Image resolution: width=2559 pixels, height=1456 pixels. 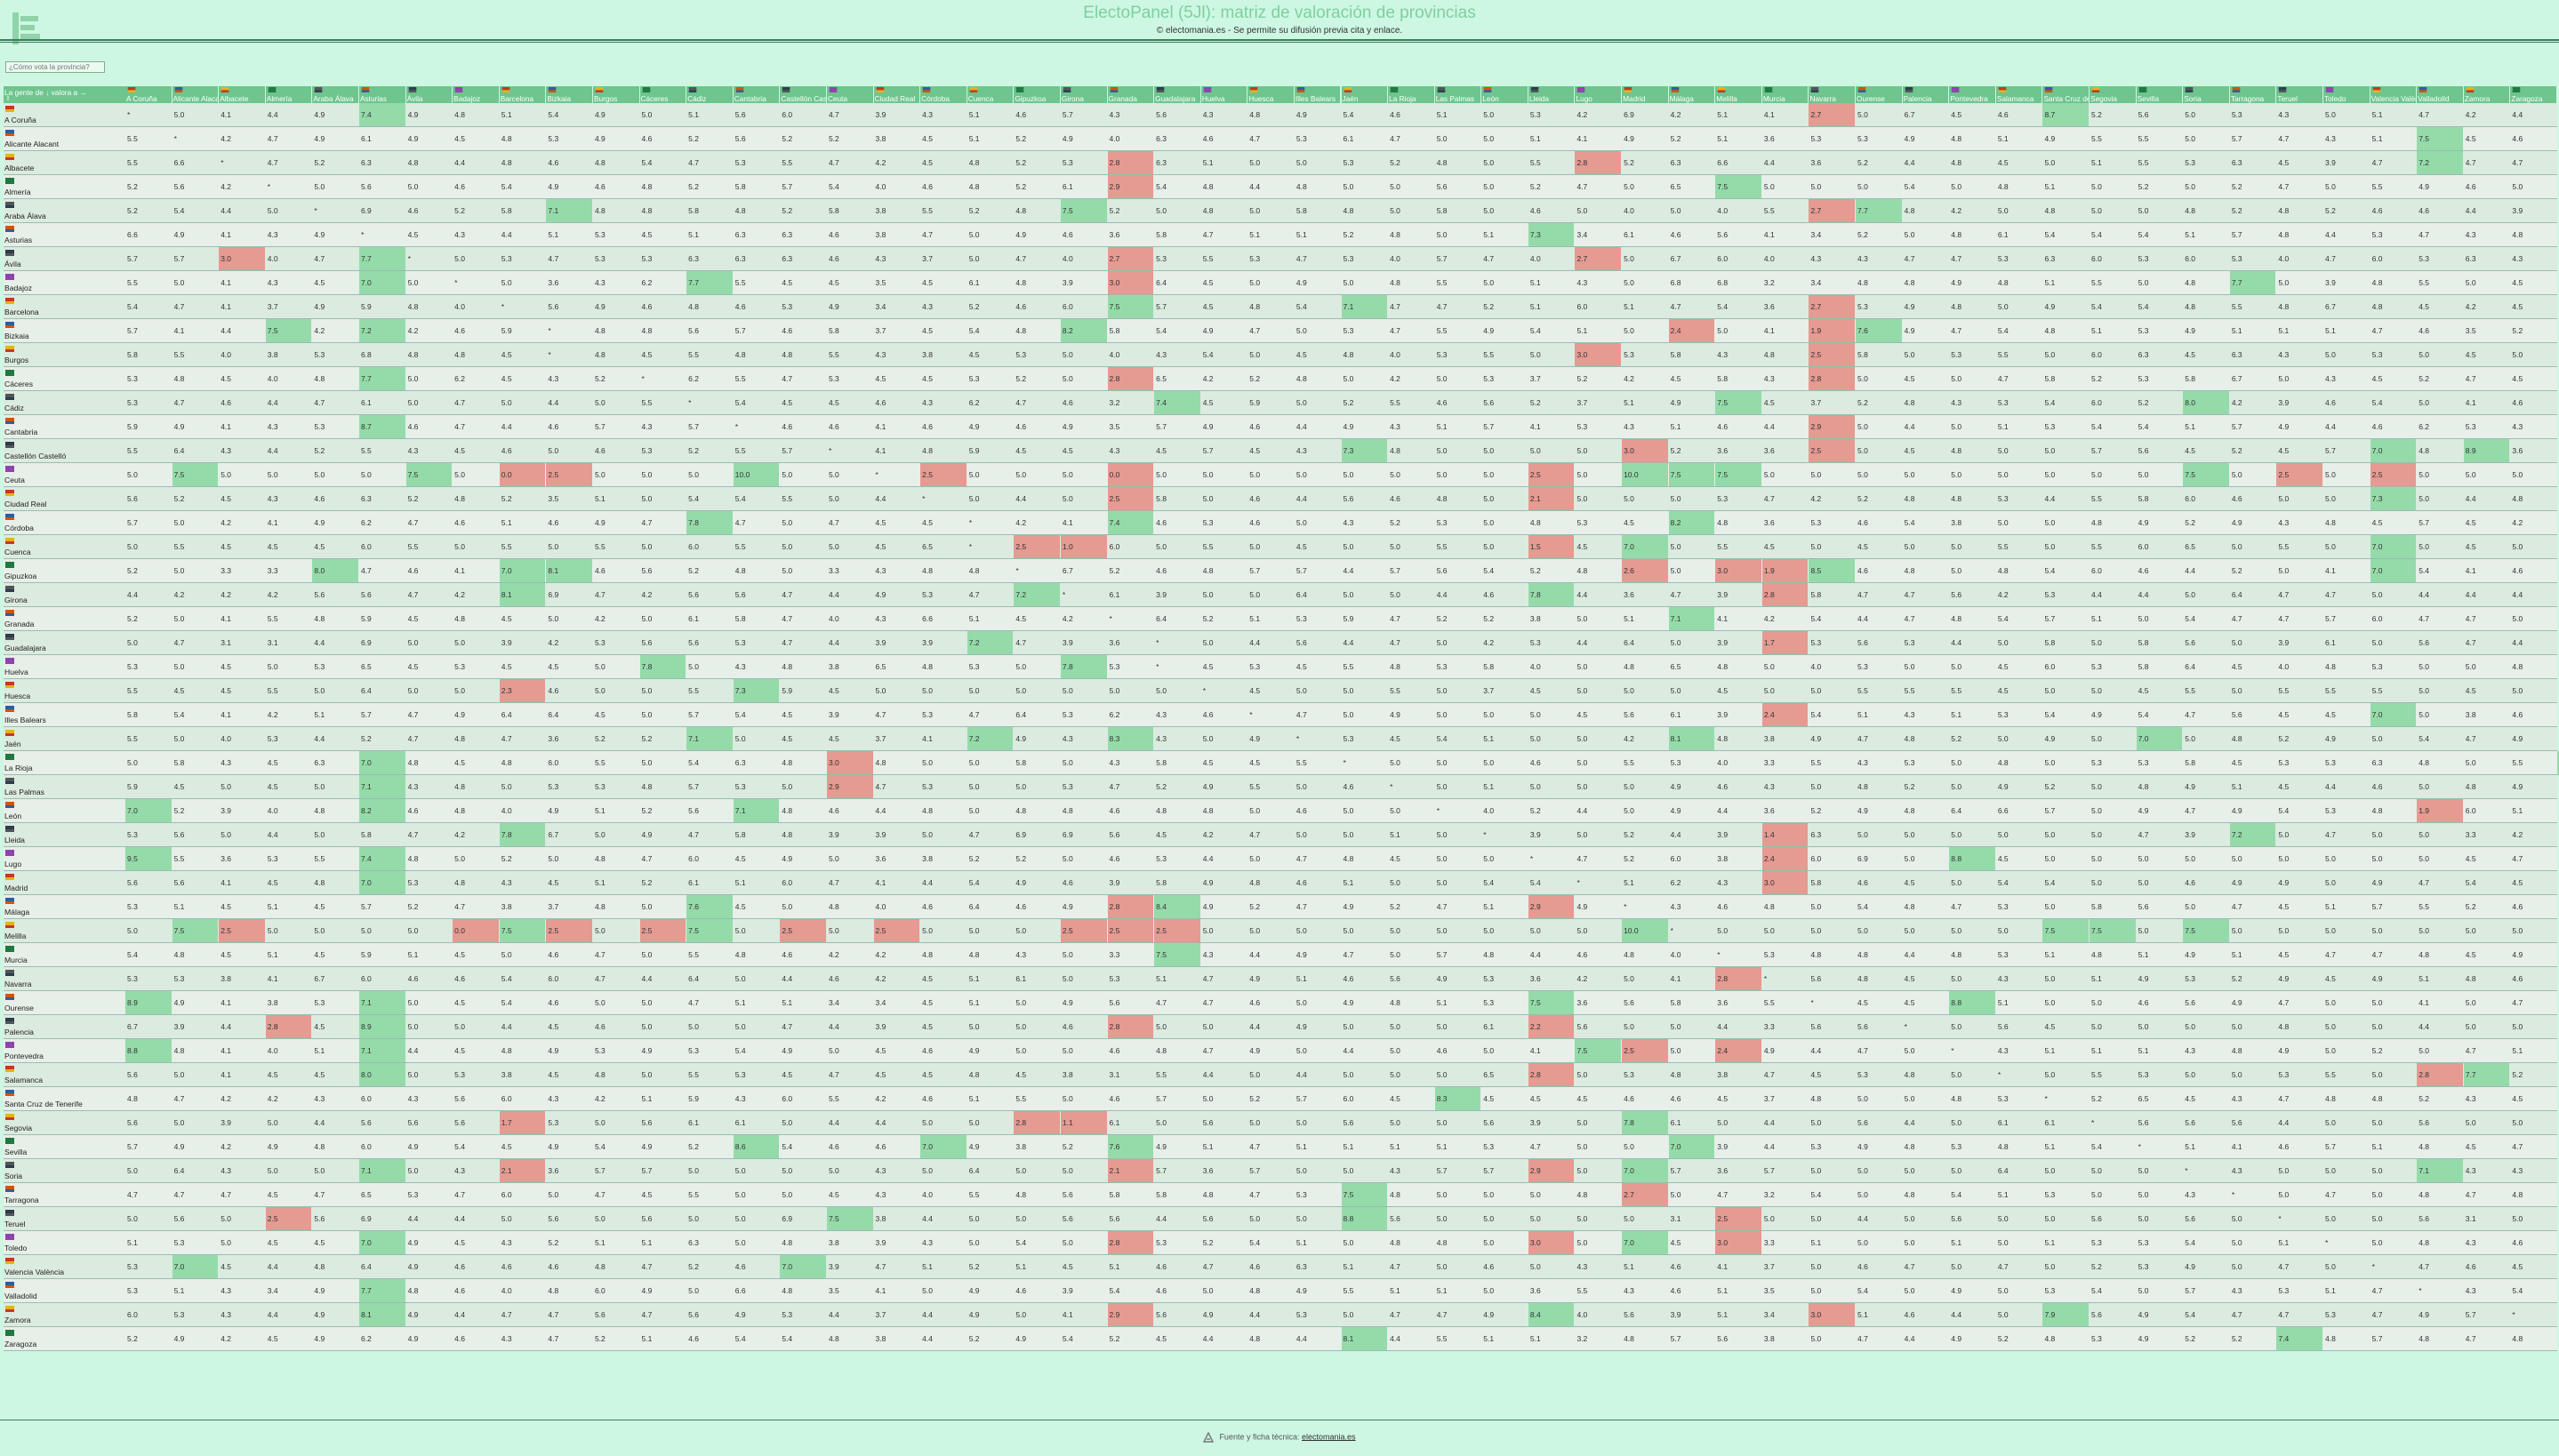 What do you see at coordinates (64, 379) in the screenshot?
I see `row-header: Cáceres` at bounding box center [64, 379].